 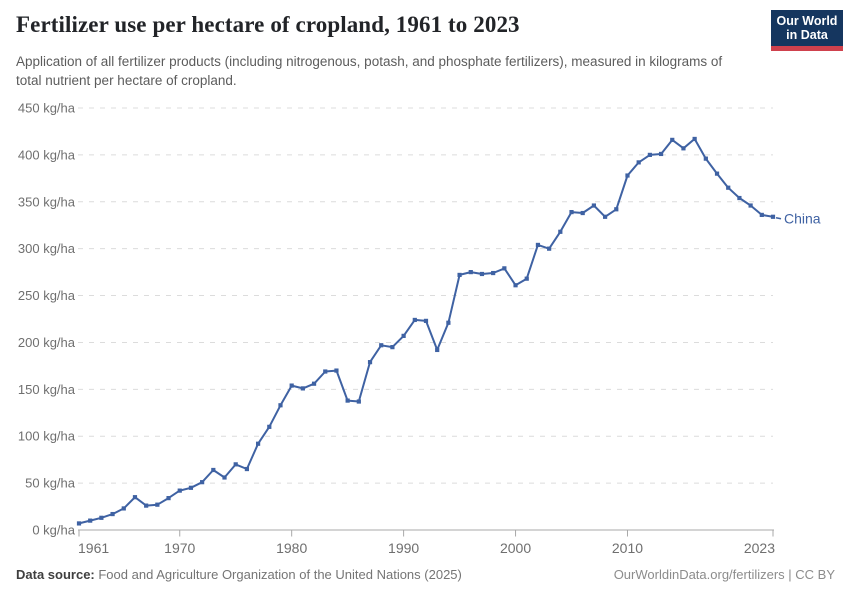 I want to click on series-label-connector, so click(x=778, y=218).